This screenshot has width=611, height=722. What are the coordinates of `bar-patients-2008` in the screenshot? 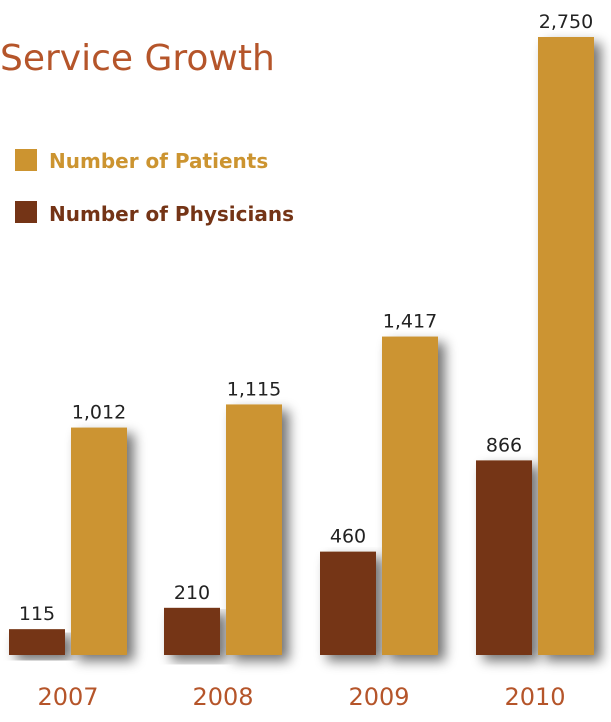 It's located at (254, 529).